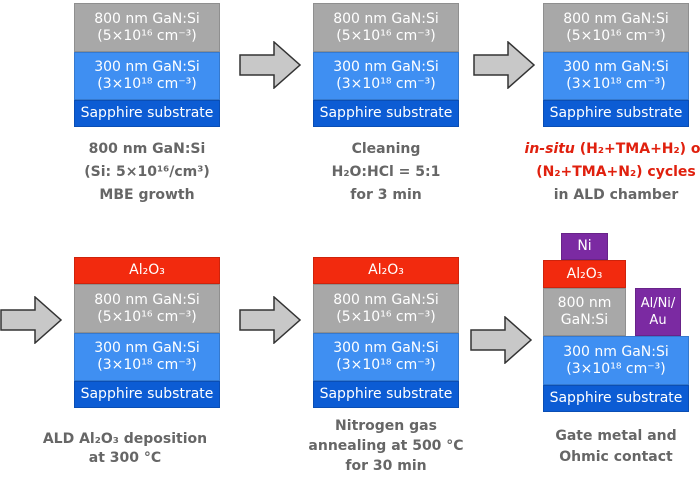 This screenshot has width=700, height=477. I want to click on step-6-caption: Gate metal and Ohmic contact, so click(598, 447).